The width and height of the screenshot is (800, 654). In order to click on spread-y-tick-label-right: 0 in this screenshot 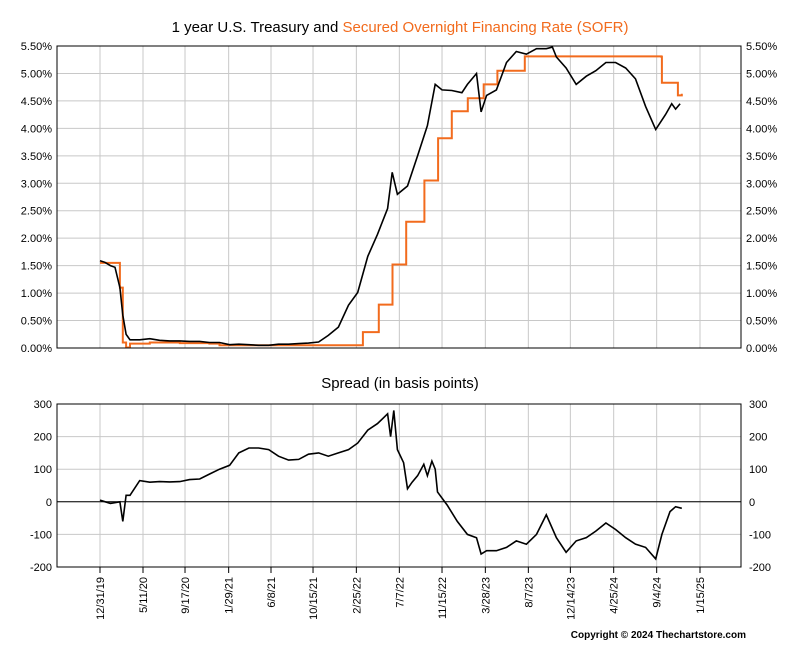, I will do `click(752, 503)`.